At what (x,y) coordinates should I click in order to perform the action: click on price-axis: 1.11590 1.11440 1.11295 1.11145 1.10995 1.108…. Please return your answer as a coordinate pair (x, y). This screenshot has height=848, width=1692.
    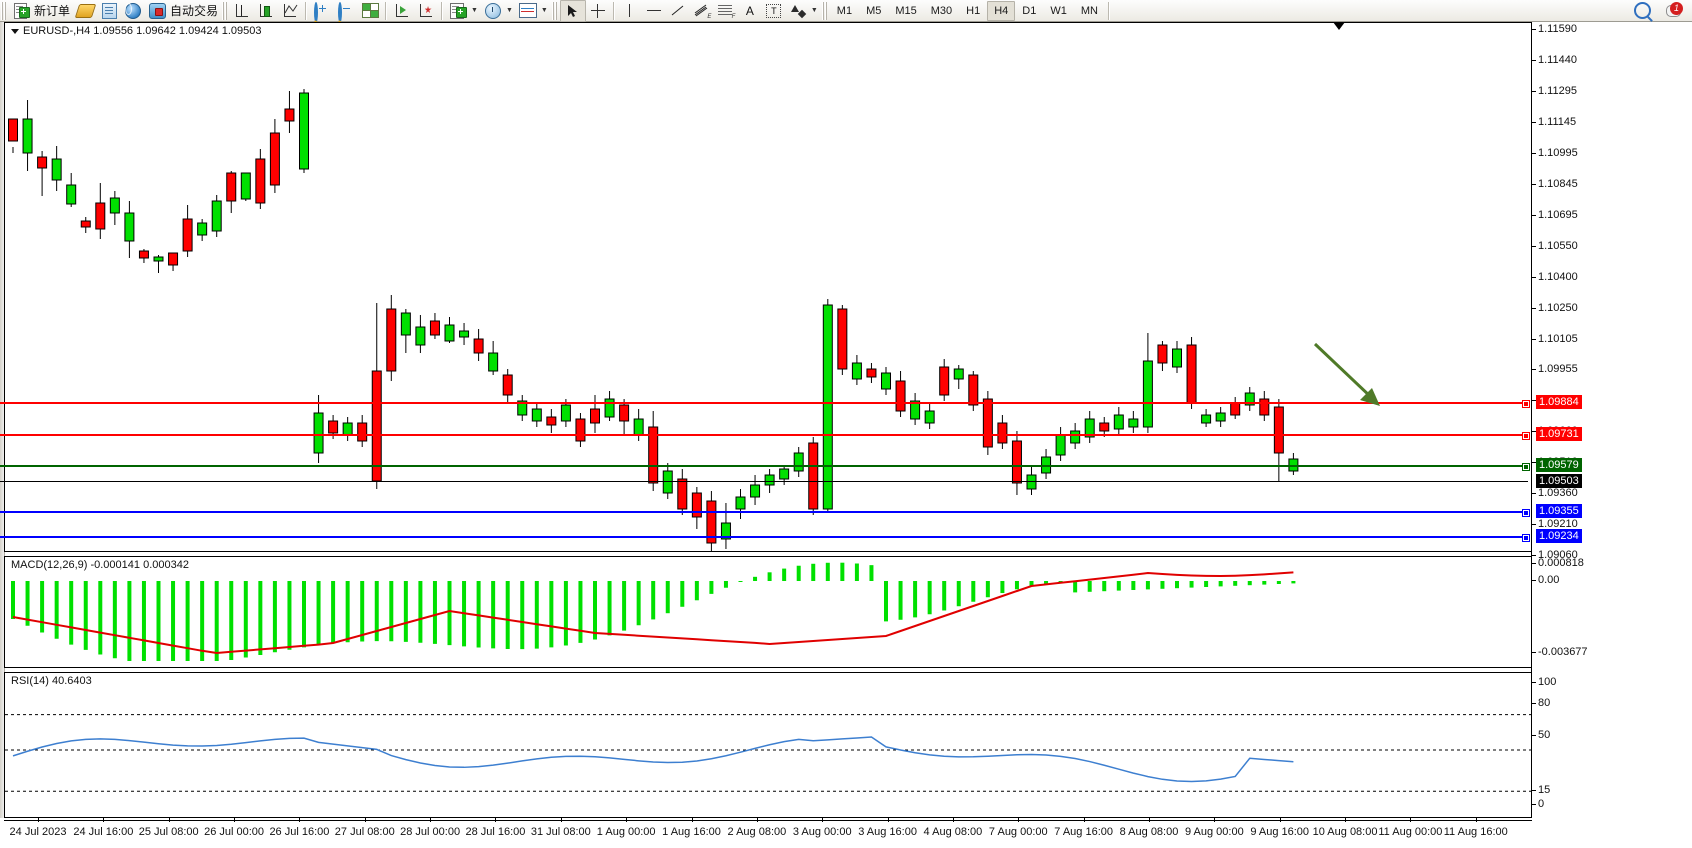
    Looking at the image, I should click on (1612, 420).